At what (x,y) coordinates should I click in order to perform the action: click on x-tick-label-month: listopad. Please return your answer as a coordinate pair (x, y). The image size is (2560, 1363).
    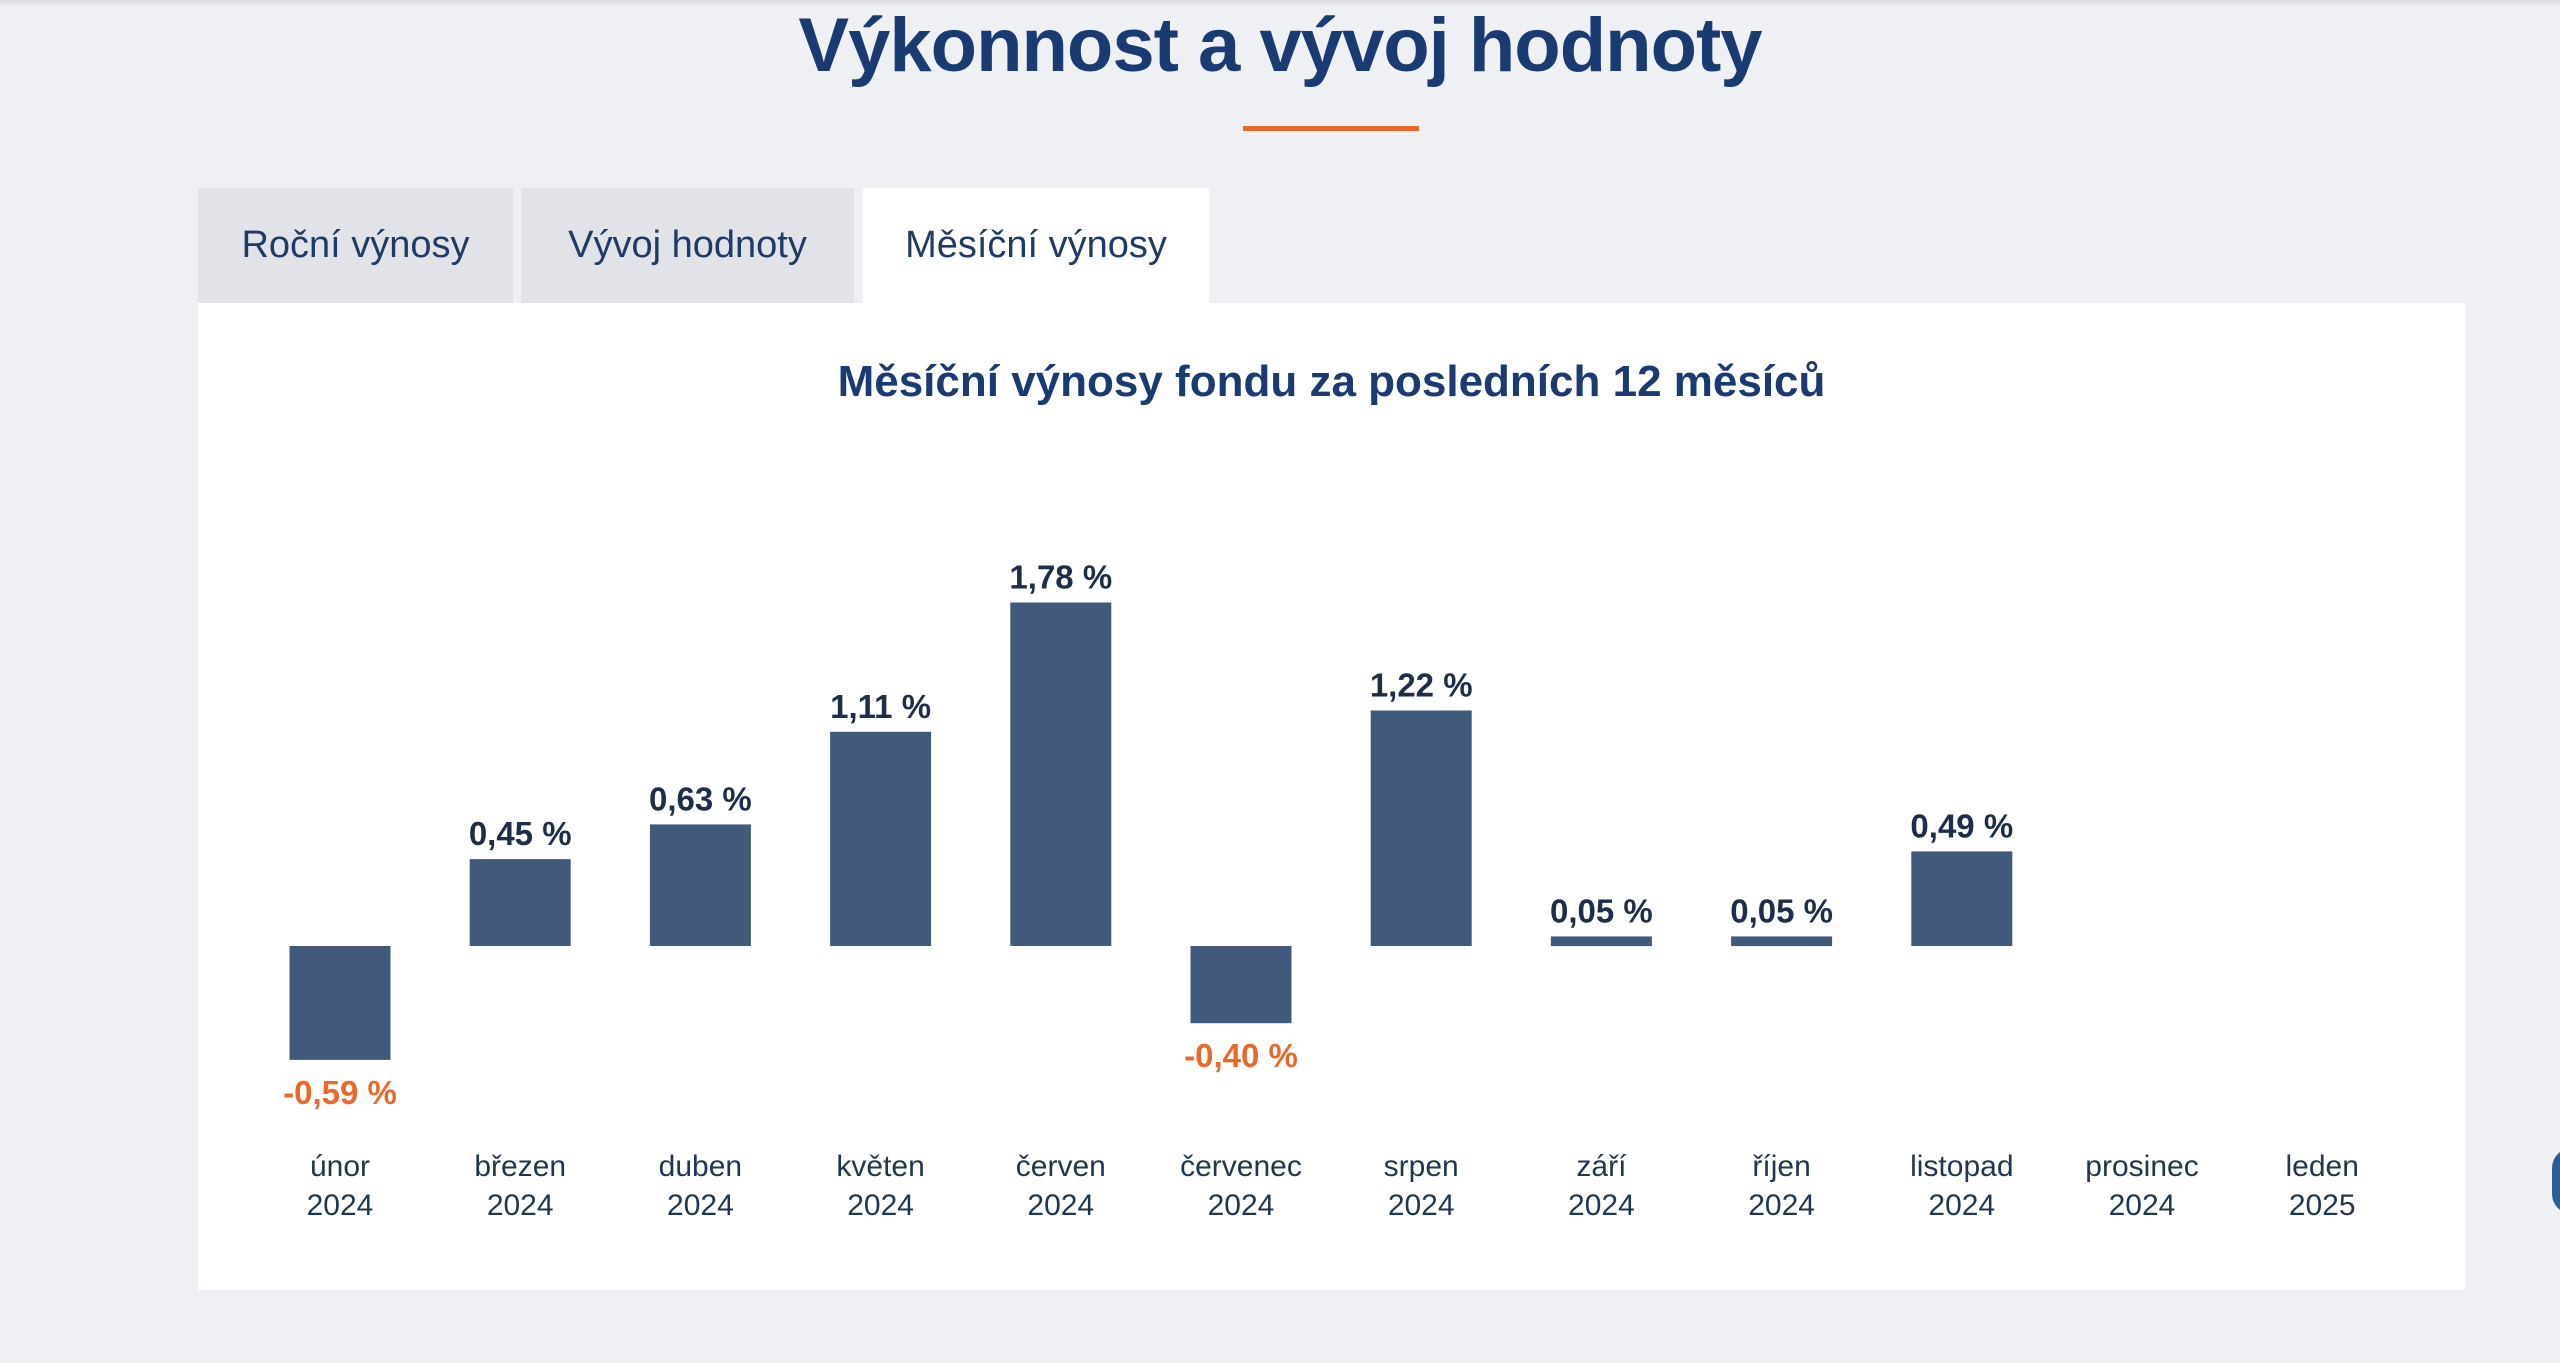
    Looking at the image, I should click on (1961, 1166).